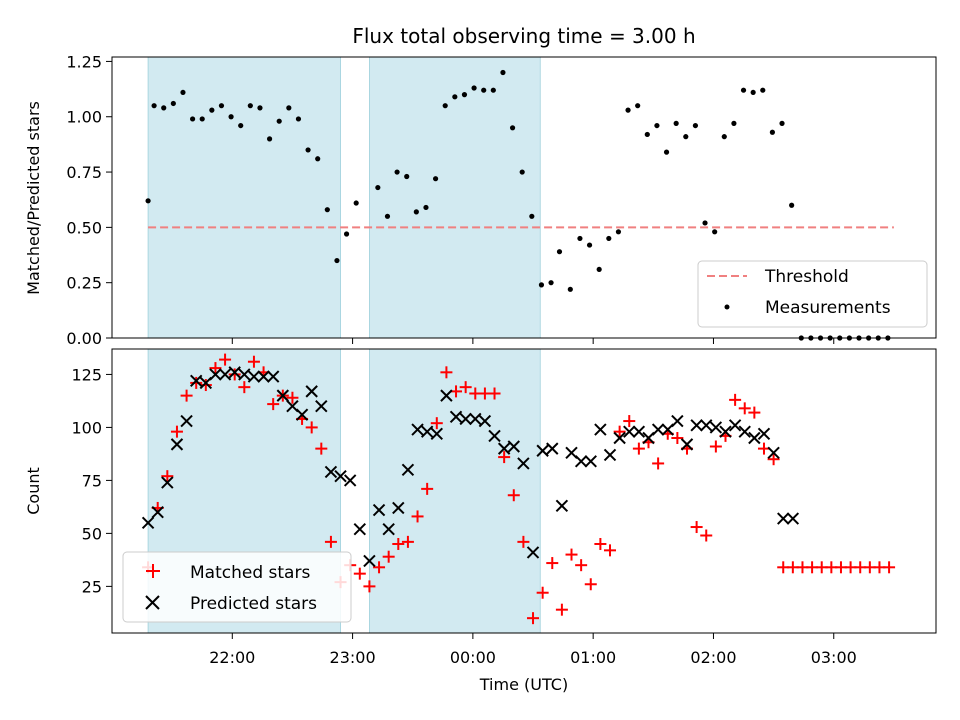 This screenshot has width=960, height=720. Describe the element at coordinates (533, 341) in the screenshot. I see `ratio-x-ticks` at that location.